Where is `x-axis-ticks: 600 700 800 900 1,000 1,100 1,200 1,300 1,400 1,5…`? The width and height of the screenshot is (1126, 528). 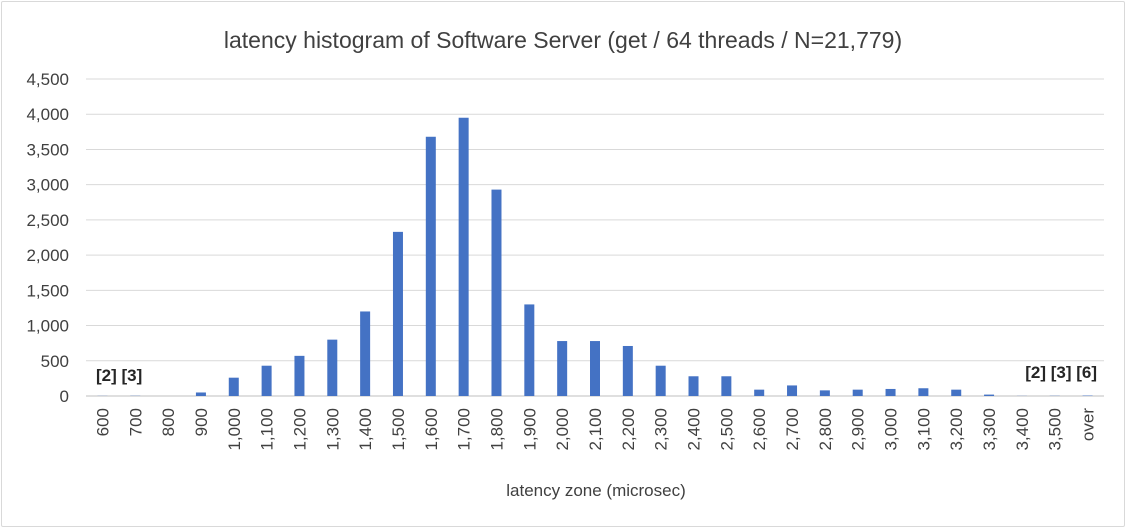 x-axis-ticks: 600 700 800 900 1,000 1,100 1,200 1,300 1,400 1,5… is located at coordinates (595, 429).